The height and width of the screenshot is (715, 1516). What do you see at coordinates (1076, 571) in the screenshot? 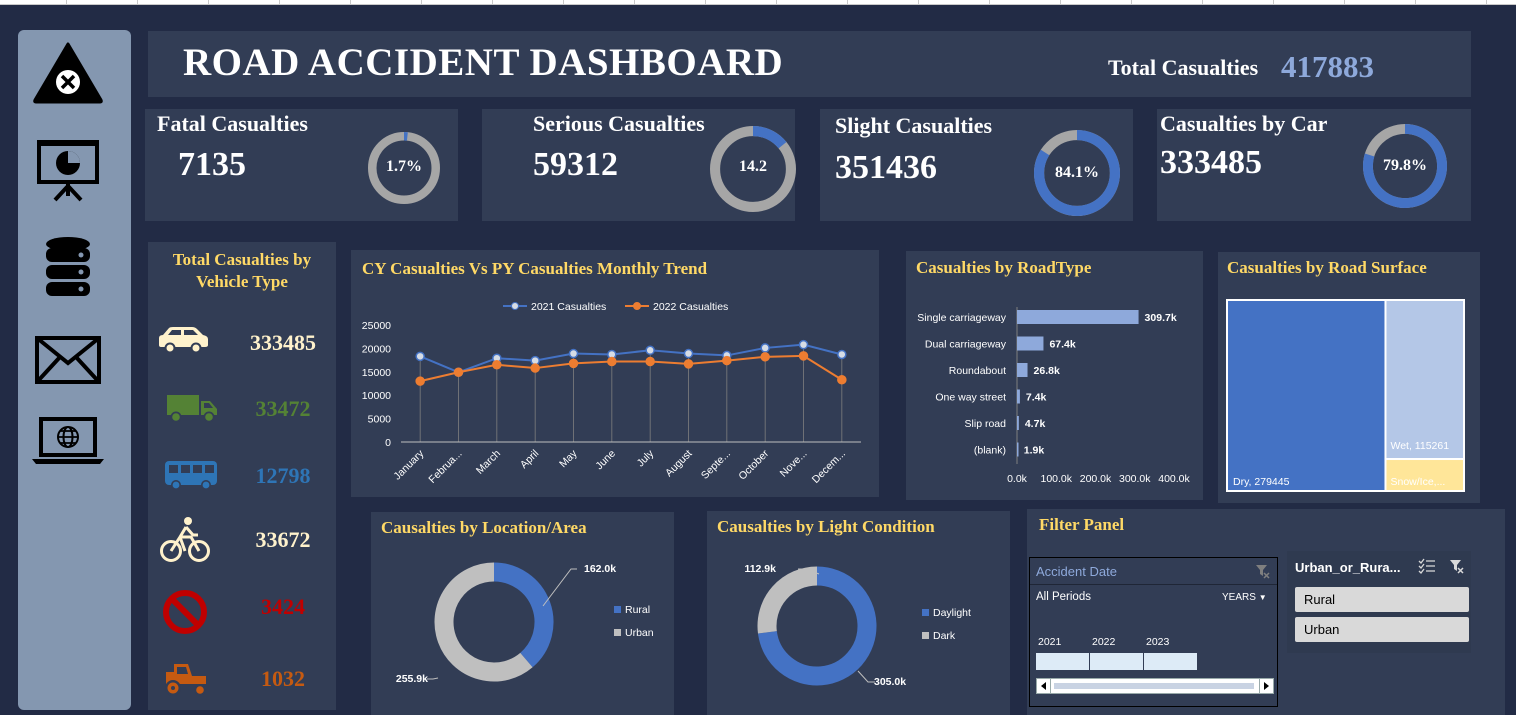
I see `slicer-title: Accident Date` at bounding box center [1076, 571].